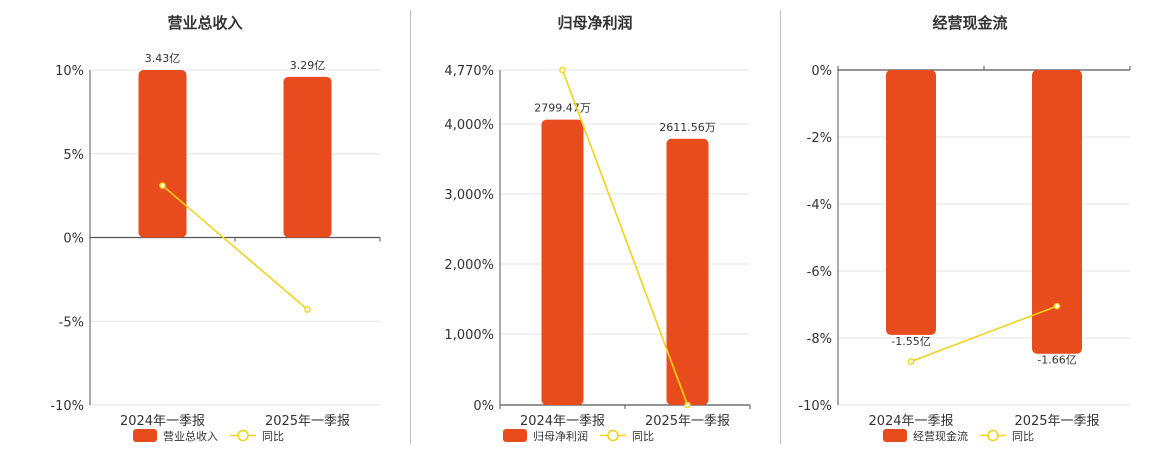 Image resolution: width=1160 pixels, height=450 pixels. I want to click on chart-title: 归母净利润, so click(595, 23).